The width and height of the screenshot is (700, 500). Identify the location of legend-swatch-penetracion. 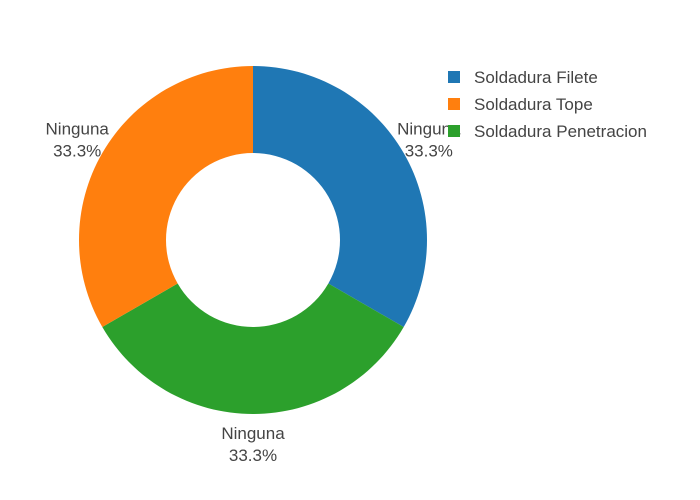
(454, 131).